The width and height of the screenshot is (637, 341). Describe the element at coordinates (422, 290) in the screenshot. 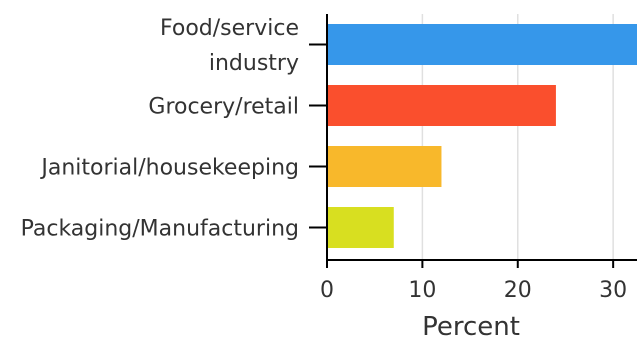

I see `x-tick-label: 10` at that location.